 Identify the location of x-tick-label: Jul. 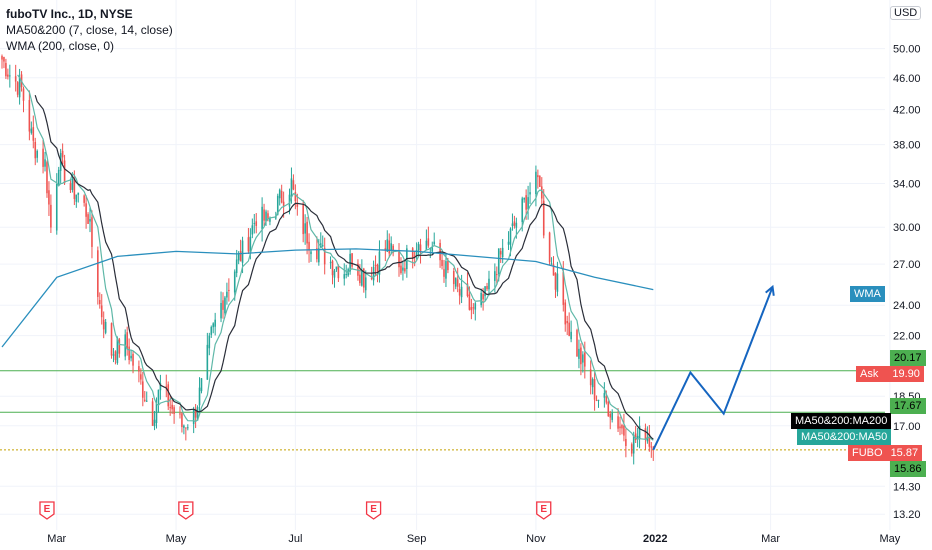
(295, 539).